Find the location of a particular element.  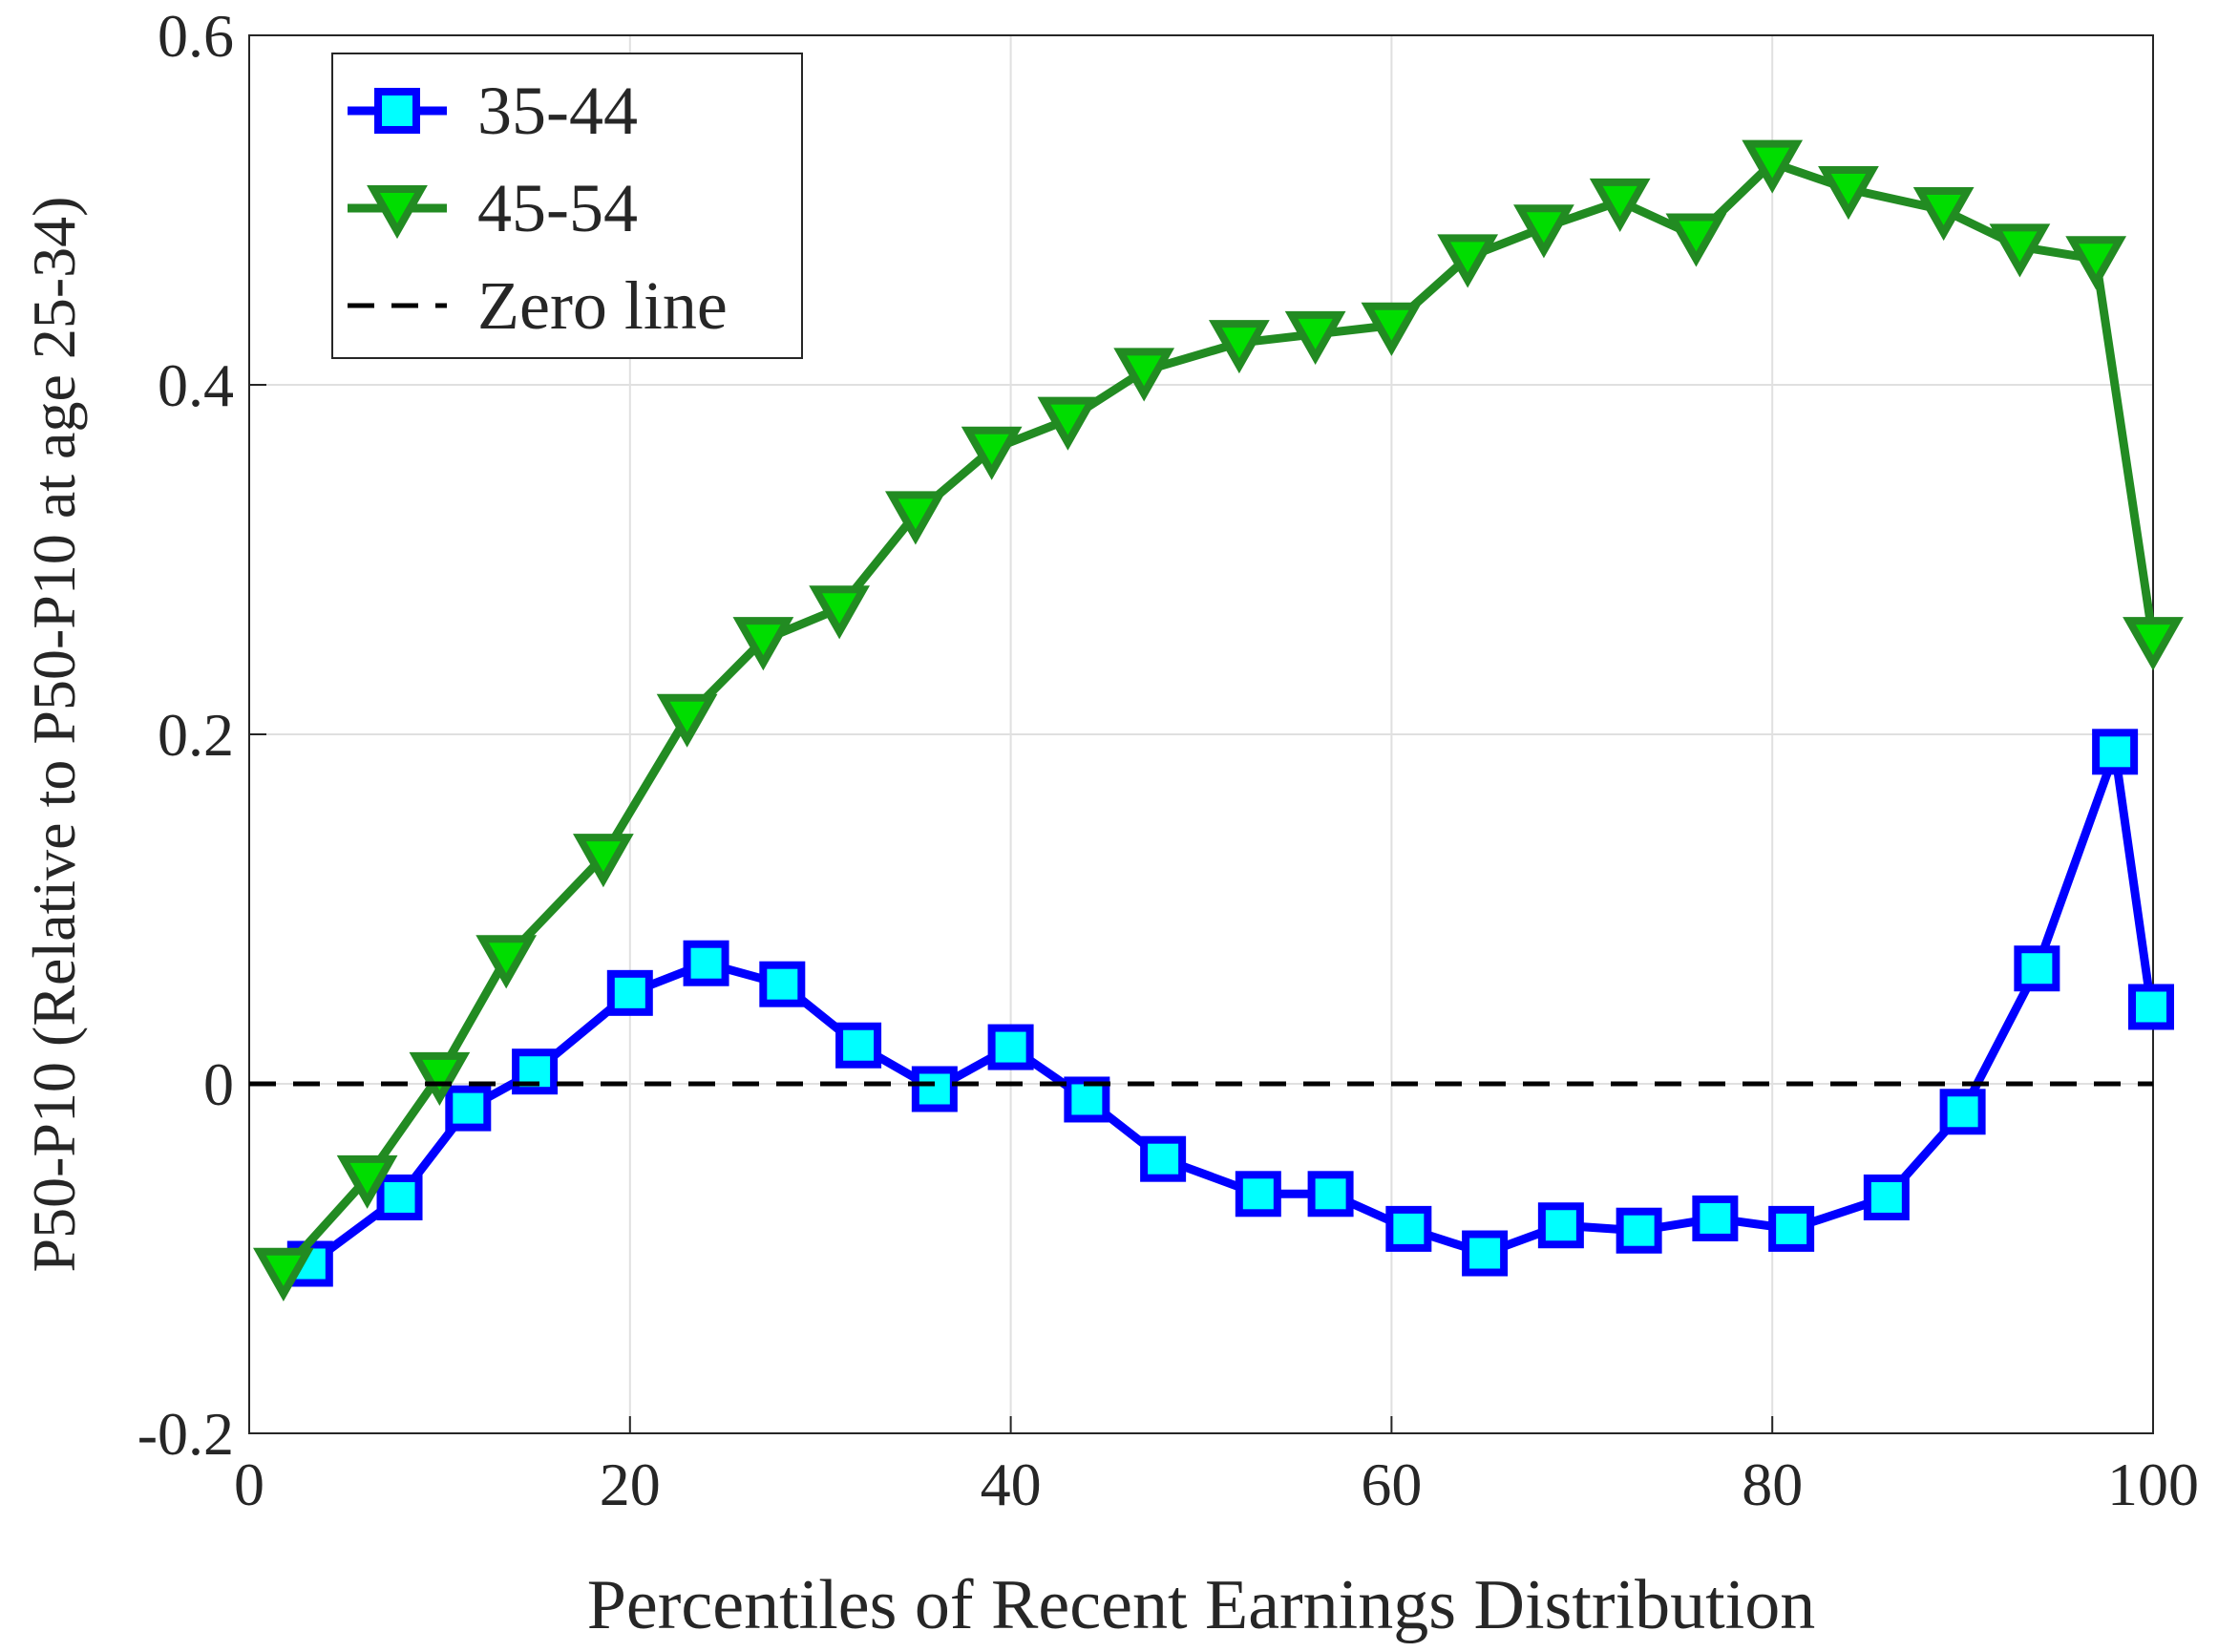

y-tick-label: 0.2 is located at coordinates (196, 735).